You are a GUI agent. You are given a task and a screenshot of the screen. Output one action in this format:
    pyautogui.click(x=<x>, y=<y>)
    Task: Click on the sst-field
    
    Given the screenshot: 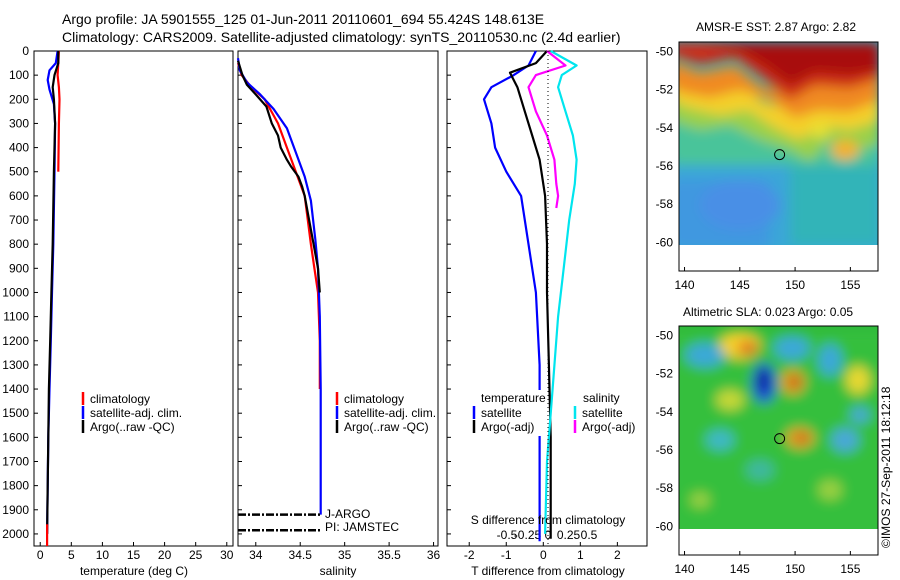 What is the action you would take?
    pyautogui.click(x=778, y=143)
    